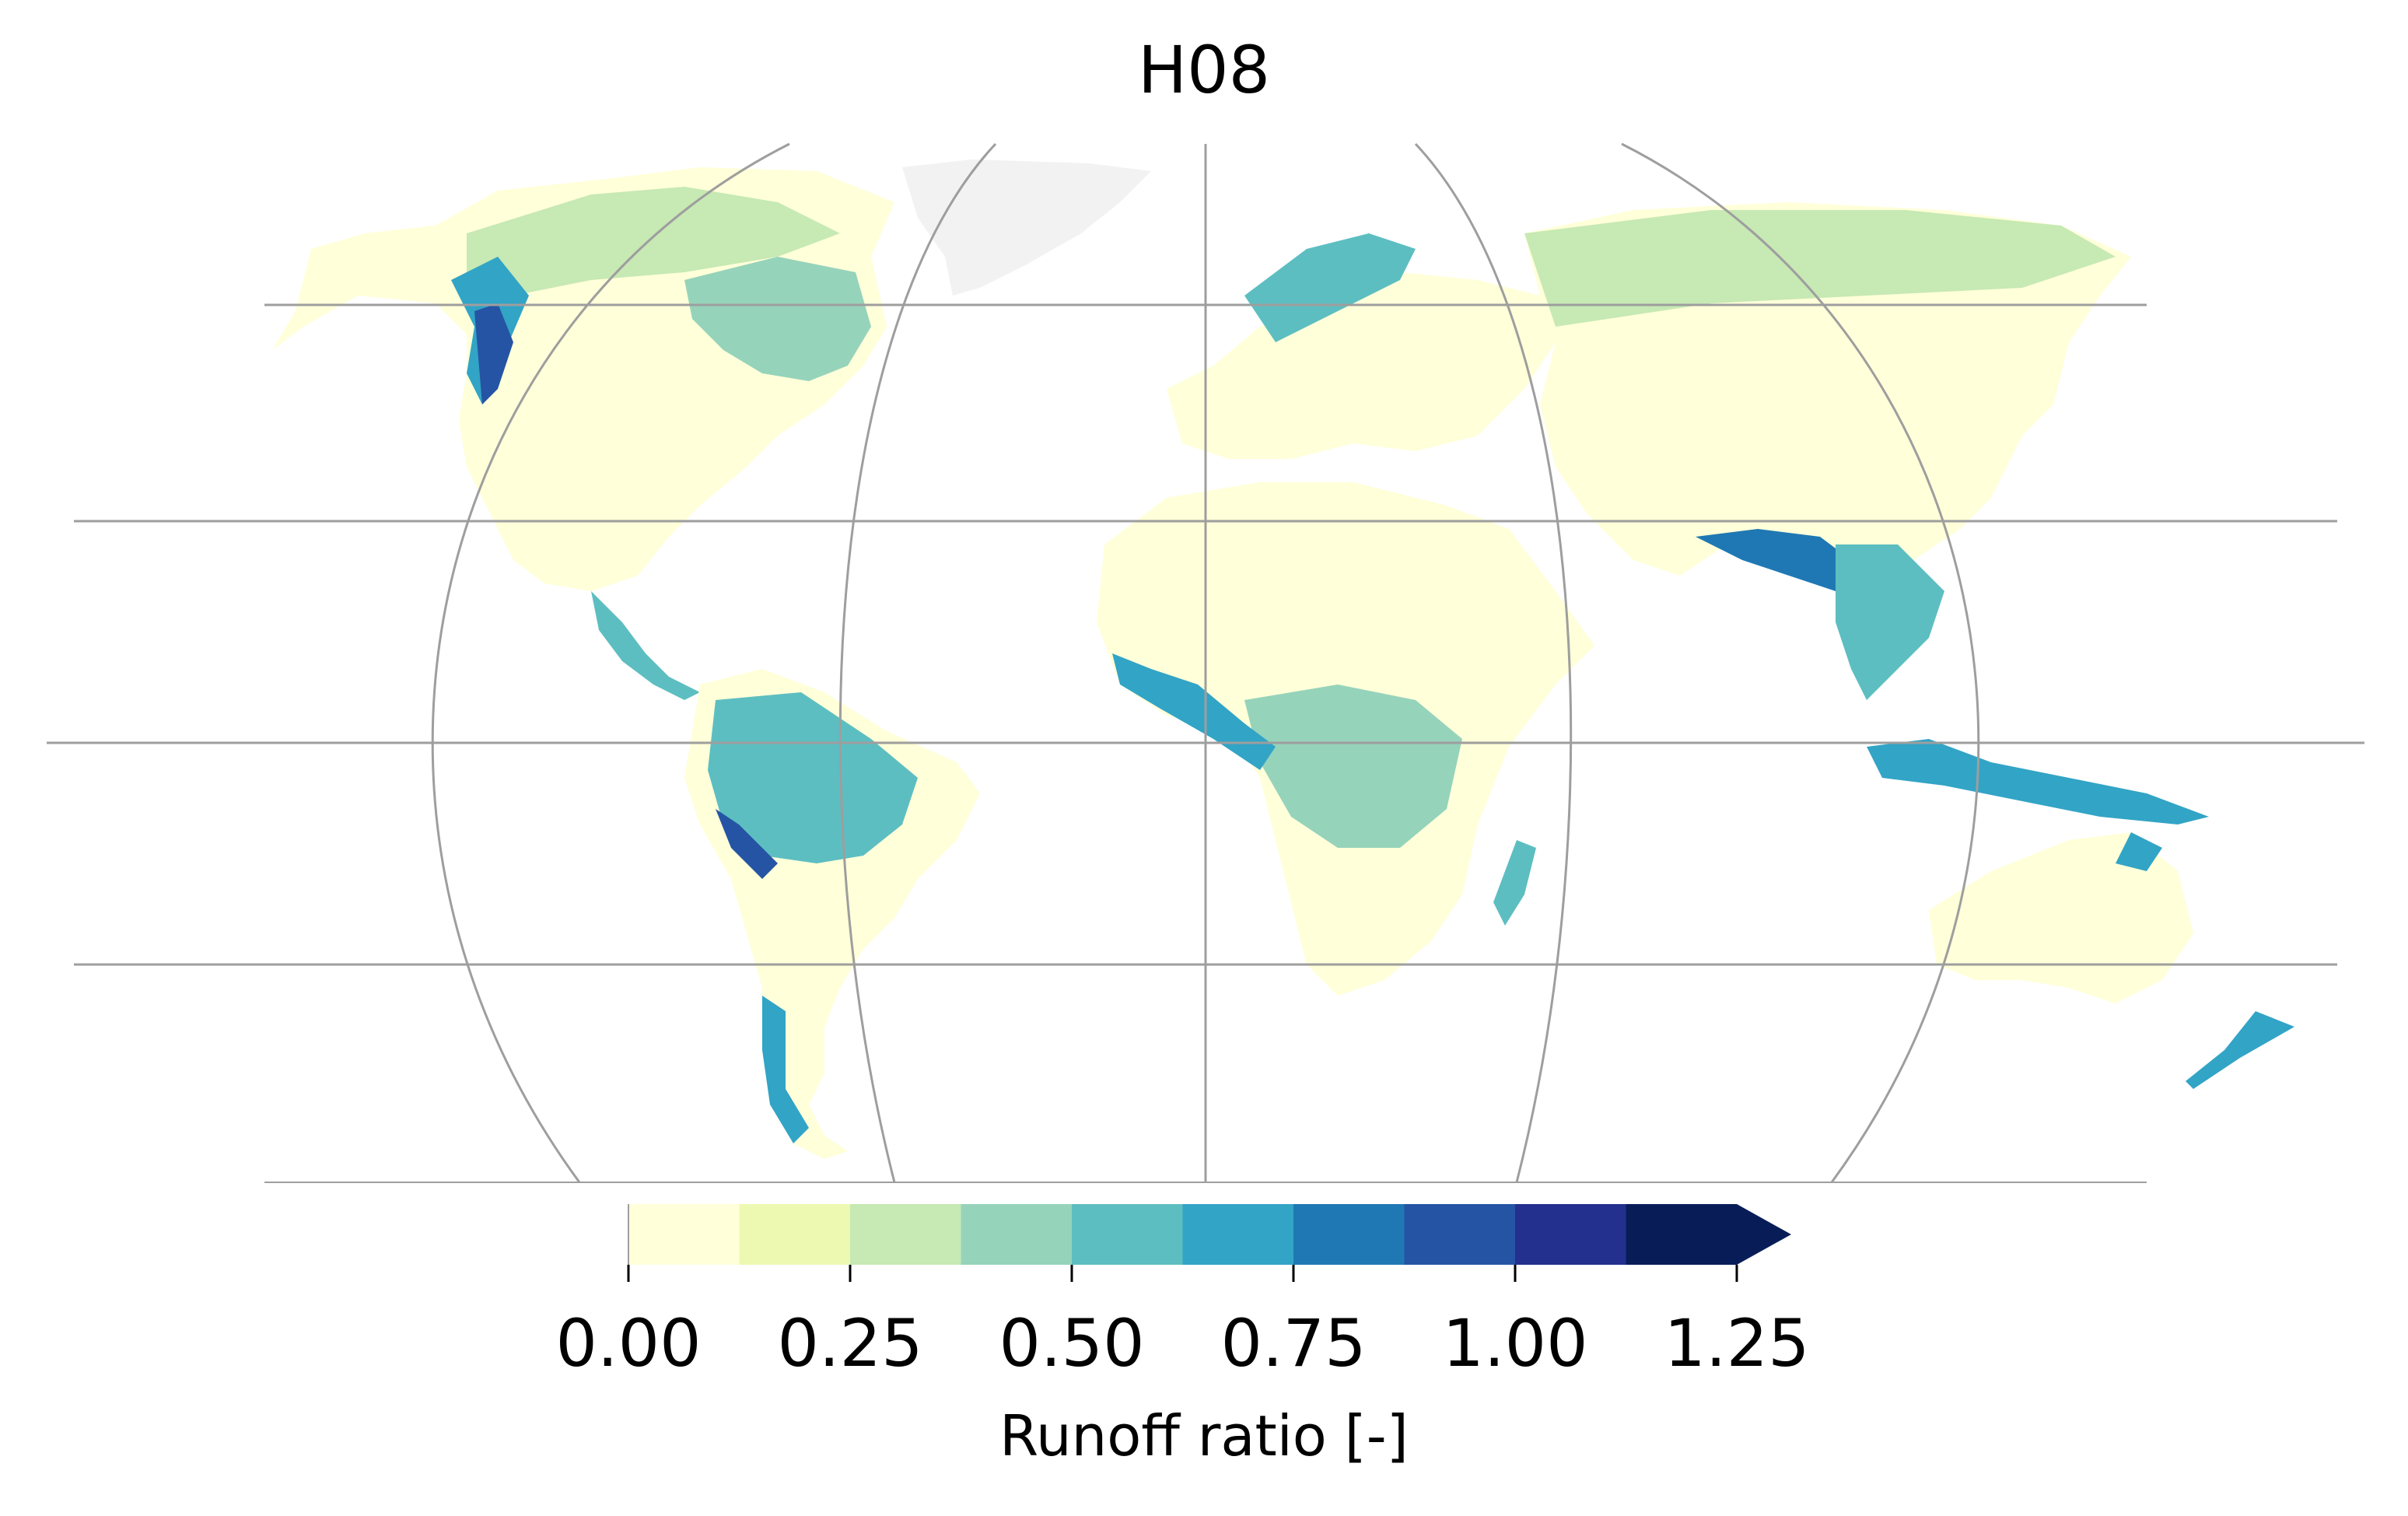 This screenshot has width=2408, height=1516. I want to click on patagonia-wet, so click(786, 1069).